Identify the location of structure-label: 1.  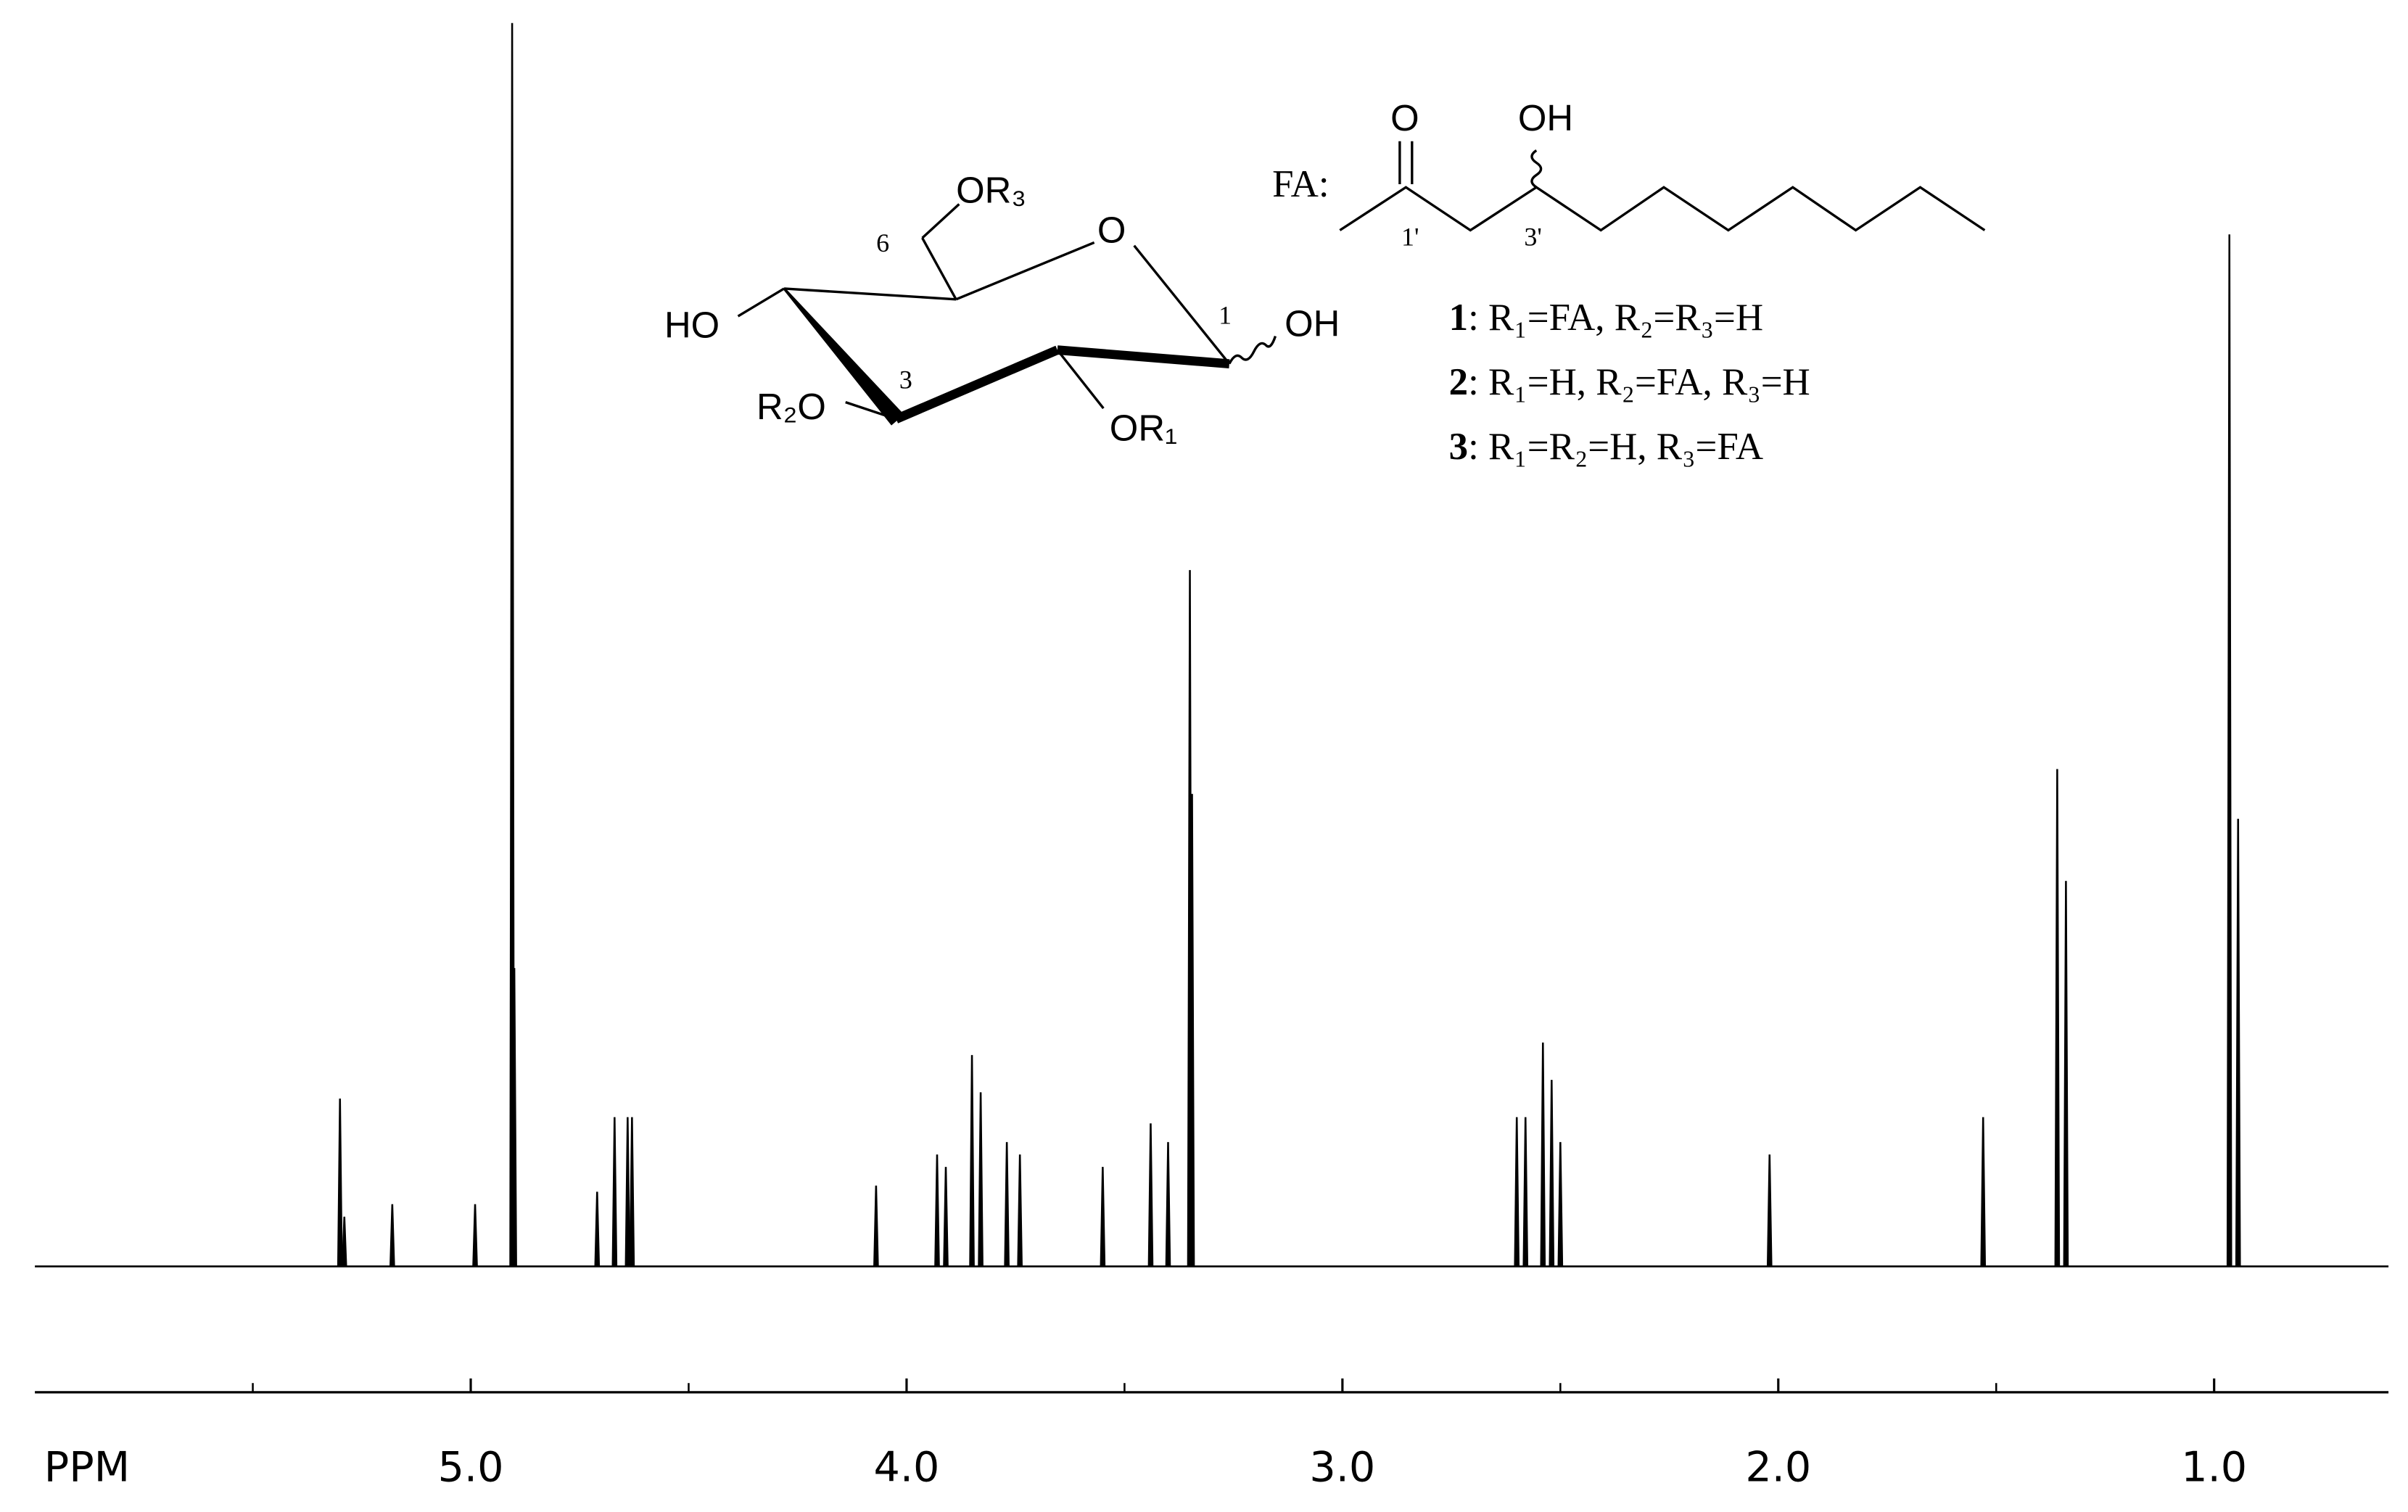
(1225, 315).